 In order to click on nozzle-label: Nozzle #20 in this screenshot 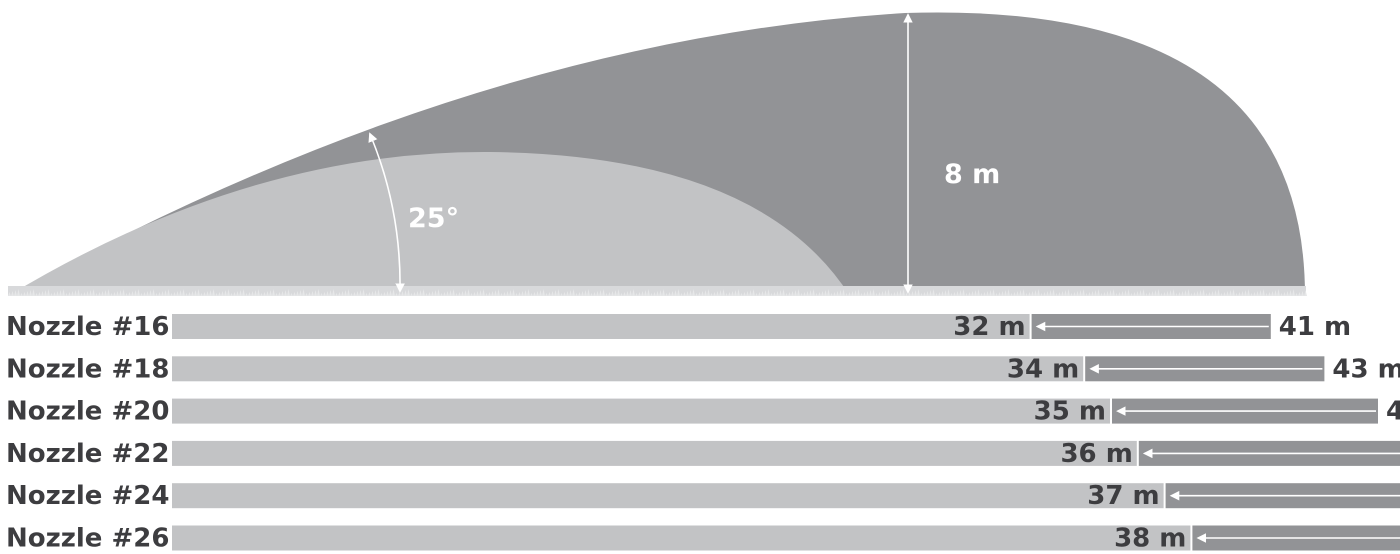, I will do `click(87, 412)`.